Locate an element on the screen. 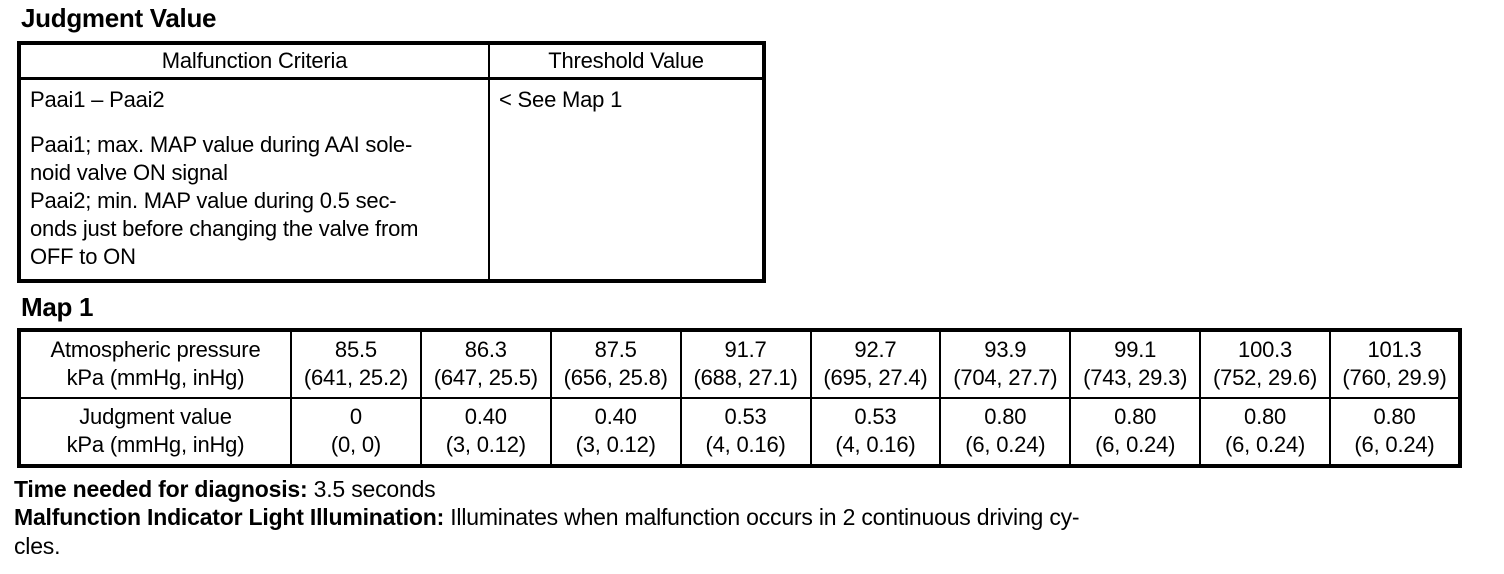 Image resolution: width=1504 pixels, height=574 pixels. pressure-cell: 99.1 (743, 29.3) is located at coordinates (1135, 363).